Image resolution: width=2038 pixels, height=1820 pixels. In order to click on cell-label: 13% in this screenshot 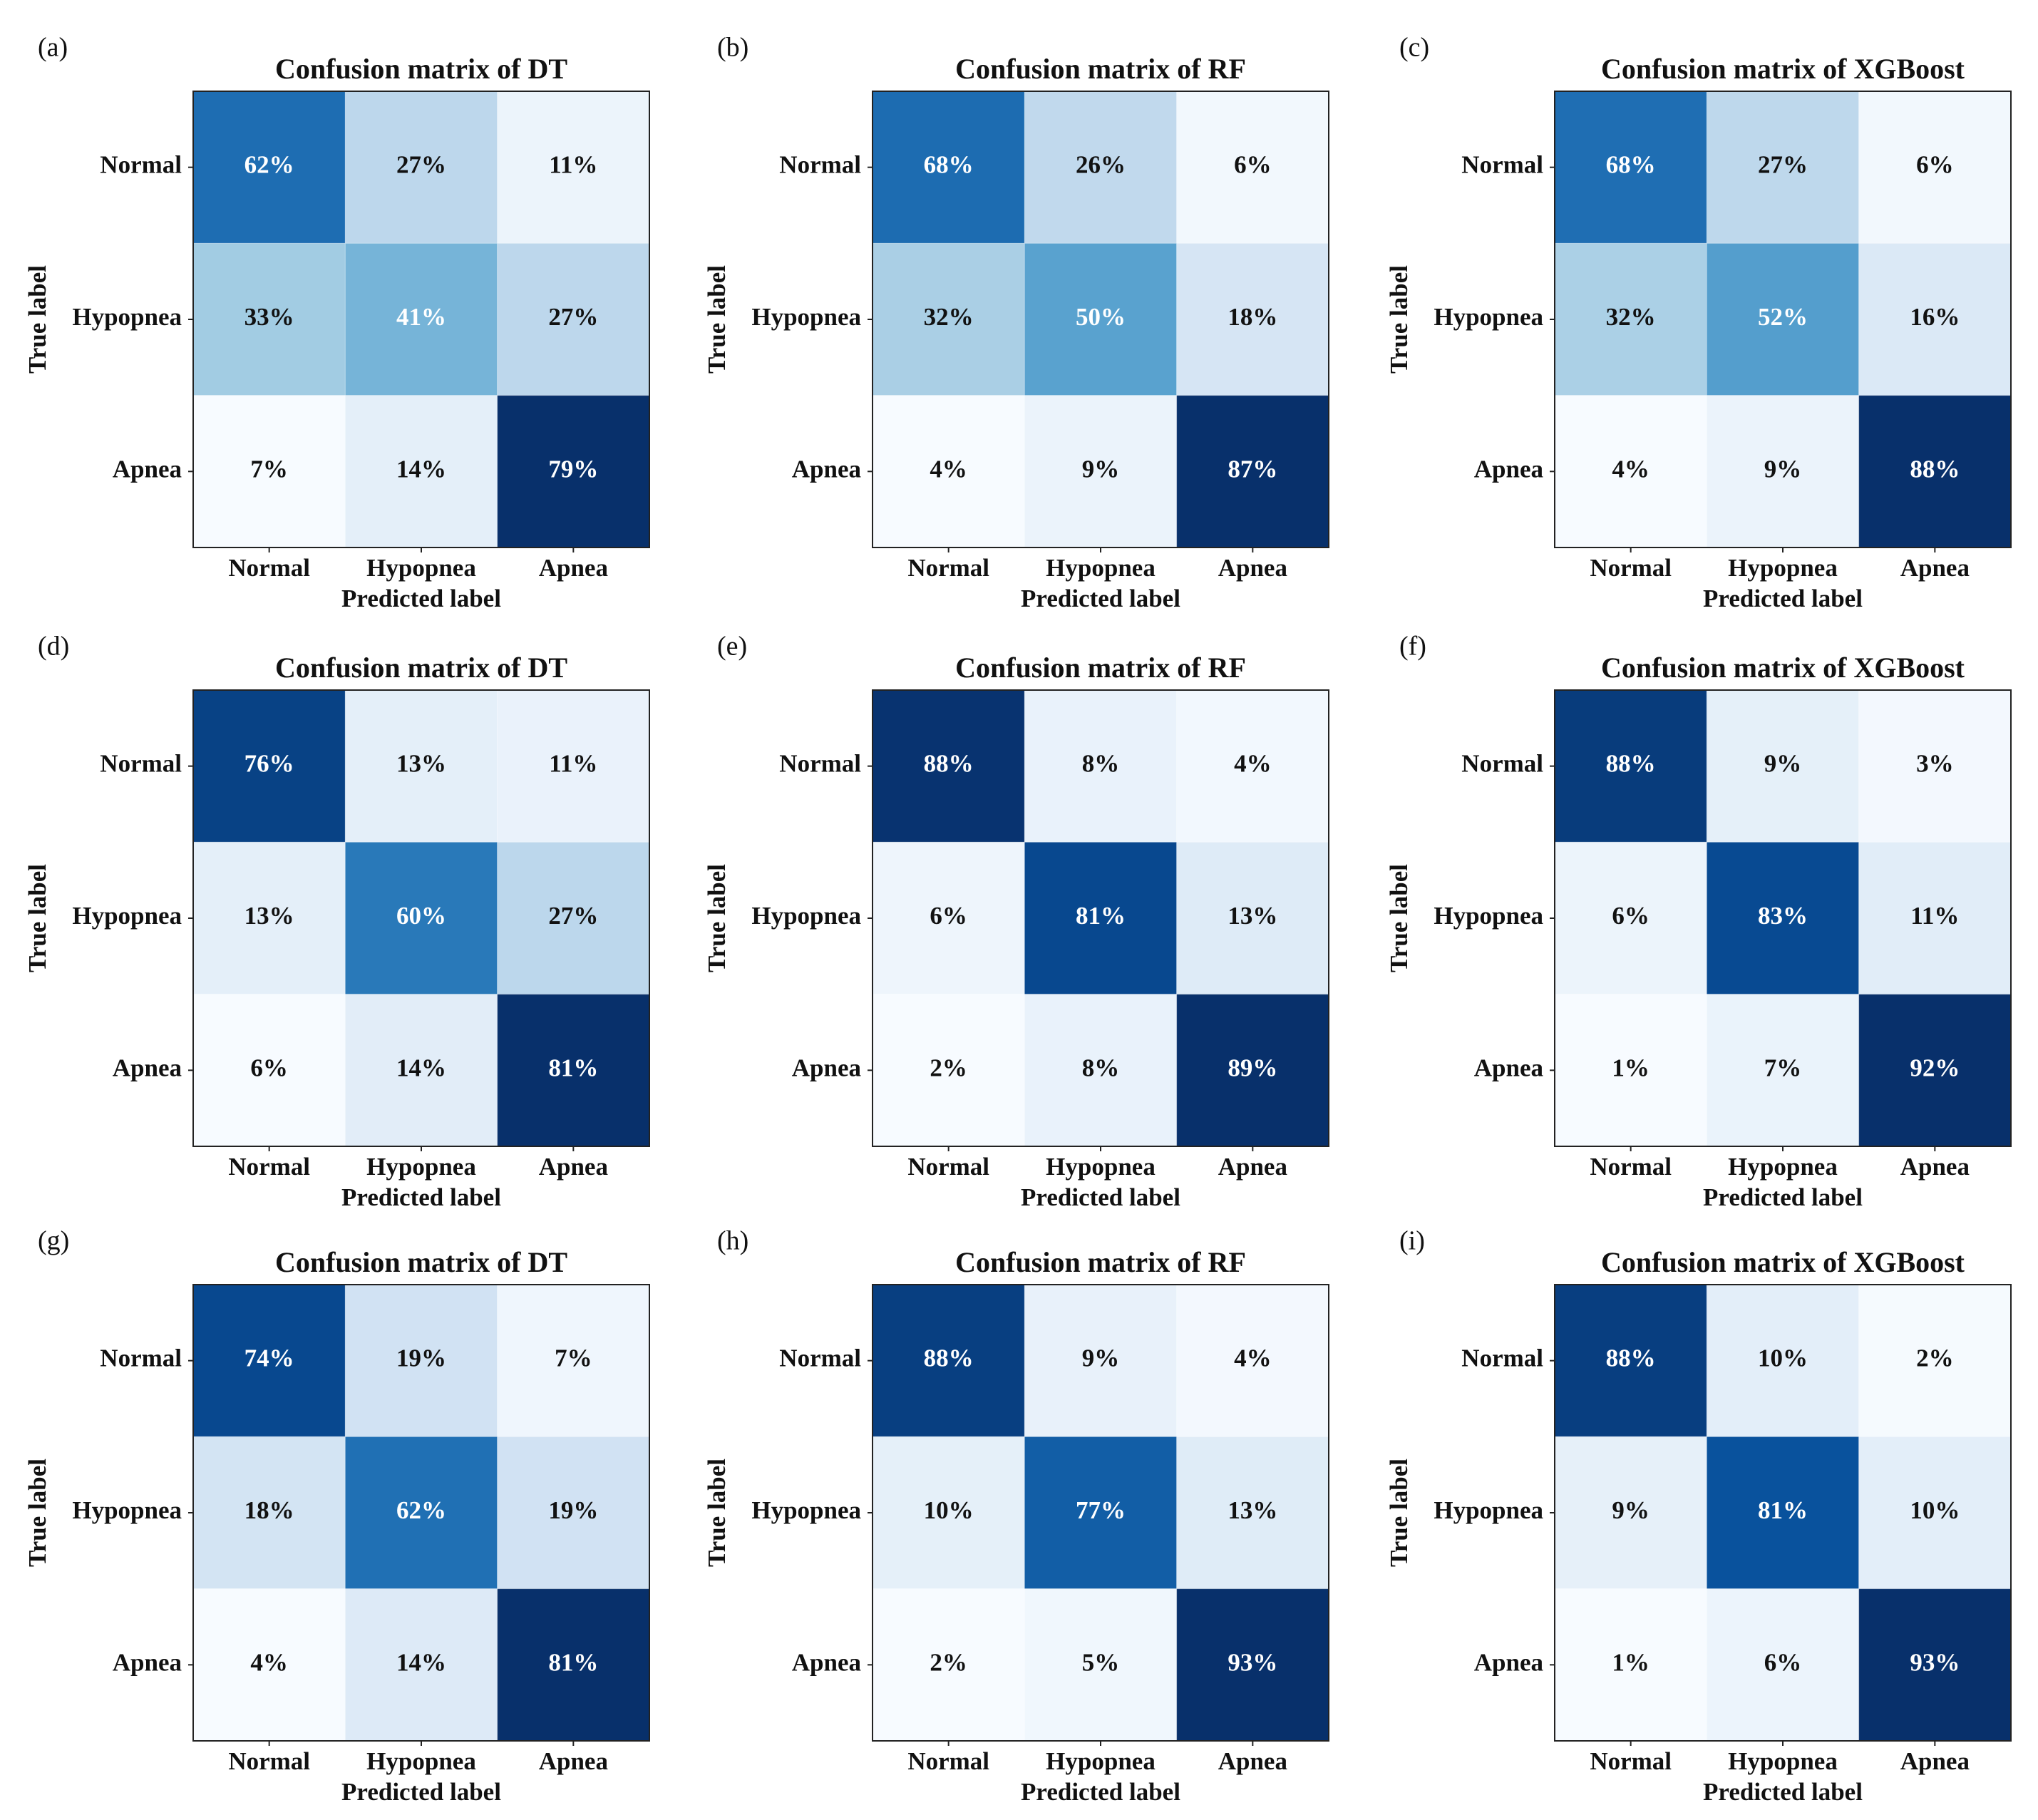, I will do `click(269, 916)`.